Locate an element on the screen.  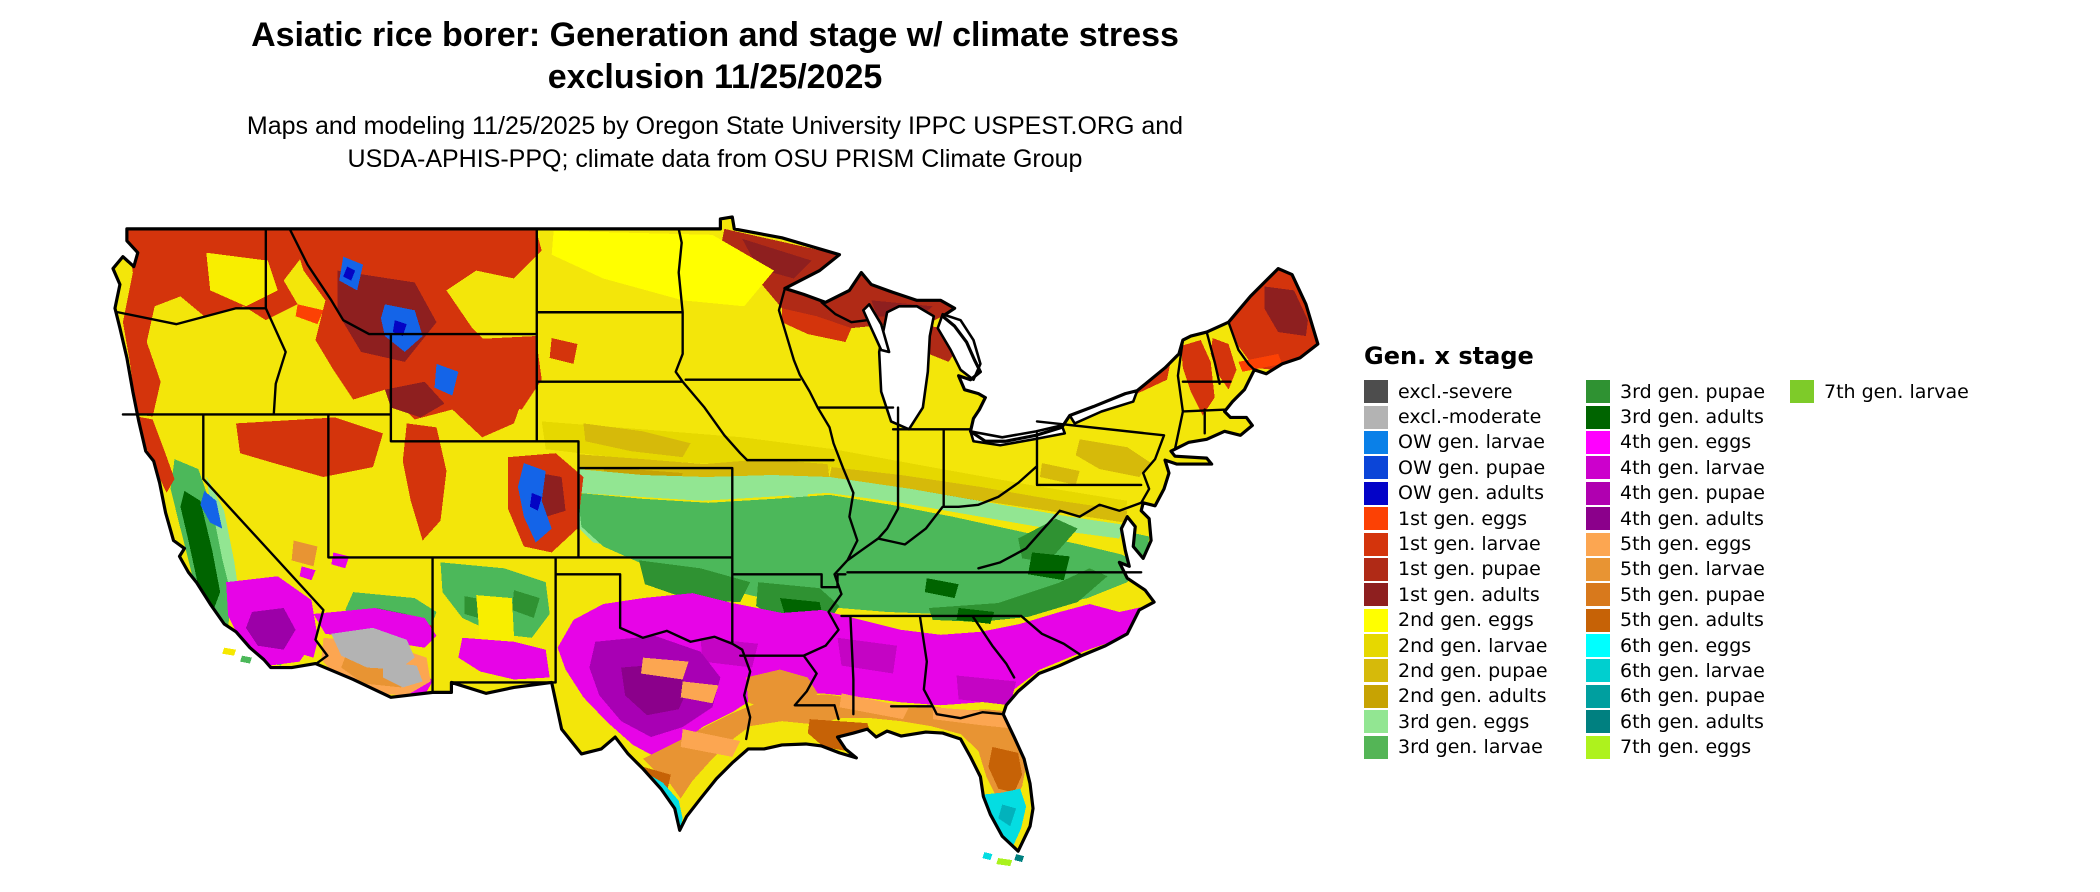
legend-item: OW gen. larvae is located at coordinates (1456, 442).